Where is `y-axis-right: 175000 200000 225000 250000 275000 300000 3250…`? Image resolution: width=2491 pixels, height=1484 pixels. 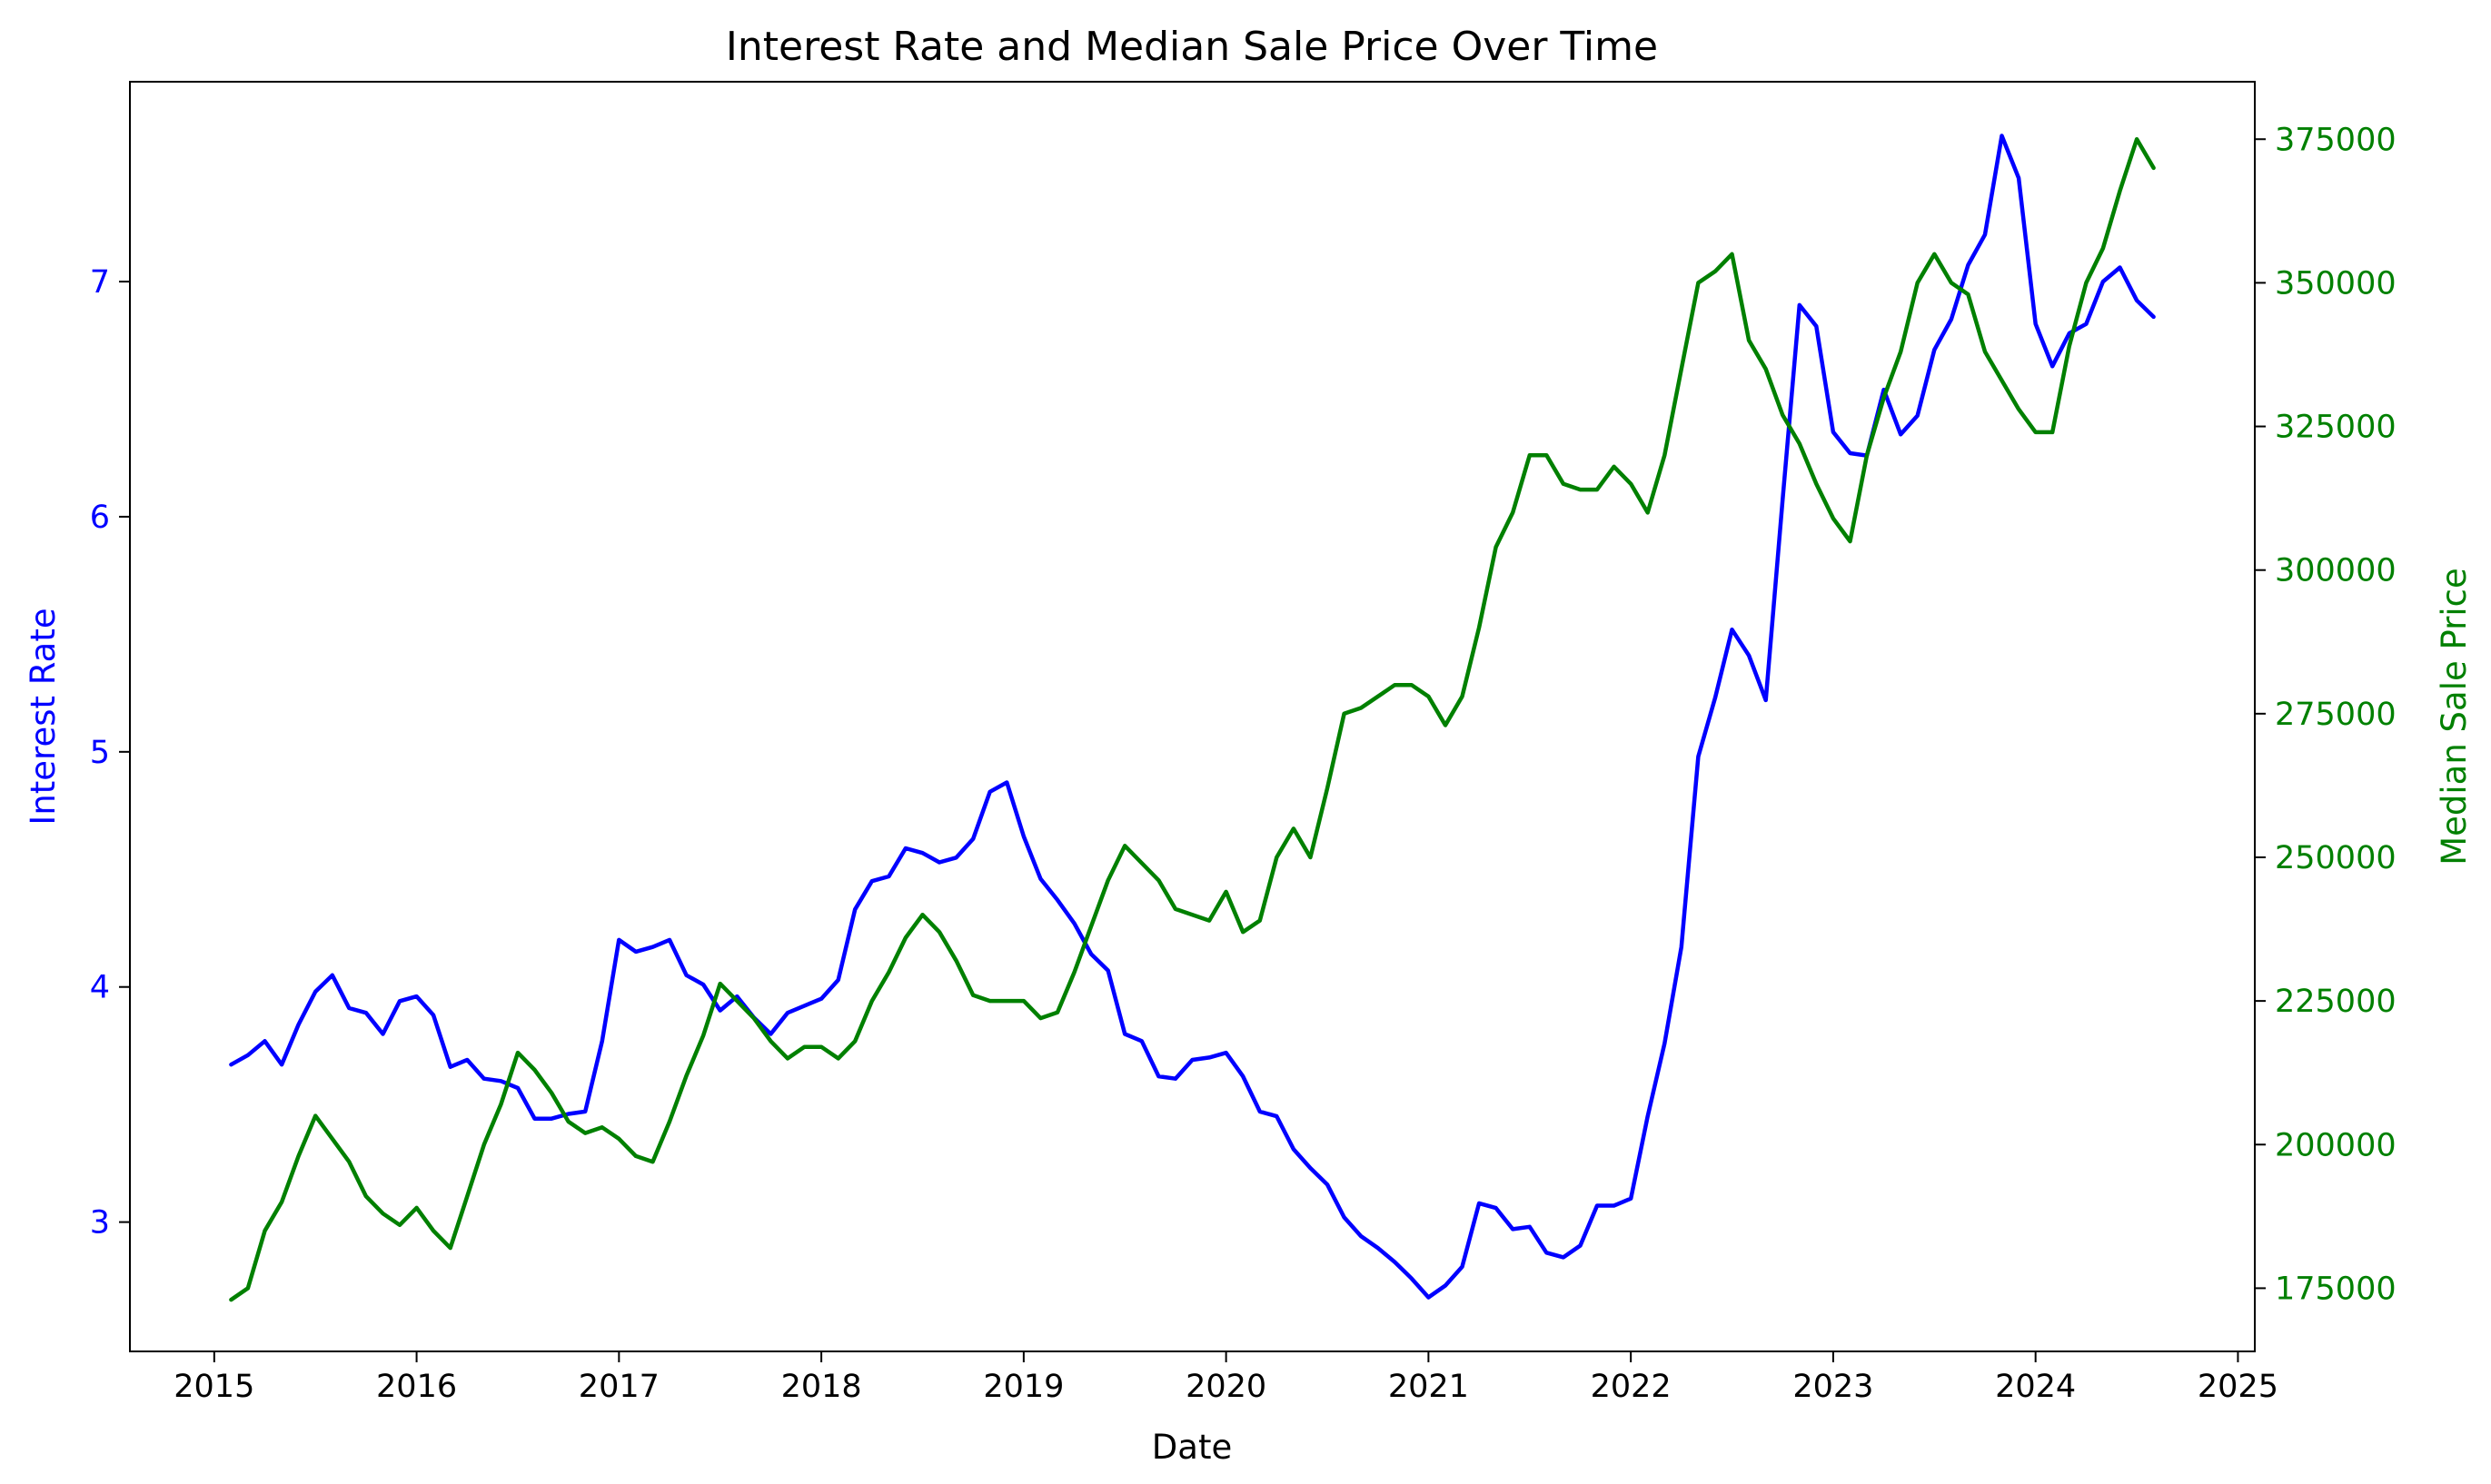
y-axis-right: 175000 200000 225000 250000 275000 300000 3250… is located at coordinates (2326, 714).